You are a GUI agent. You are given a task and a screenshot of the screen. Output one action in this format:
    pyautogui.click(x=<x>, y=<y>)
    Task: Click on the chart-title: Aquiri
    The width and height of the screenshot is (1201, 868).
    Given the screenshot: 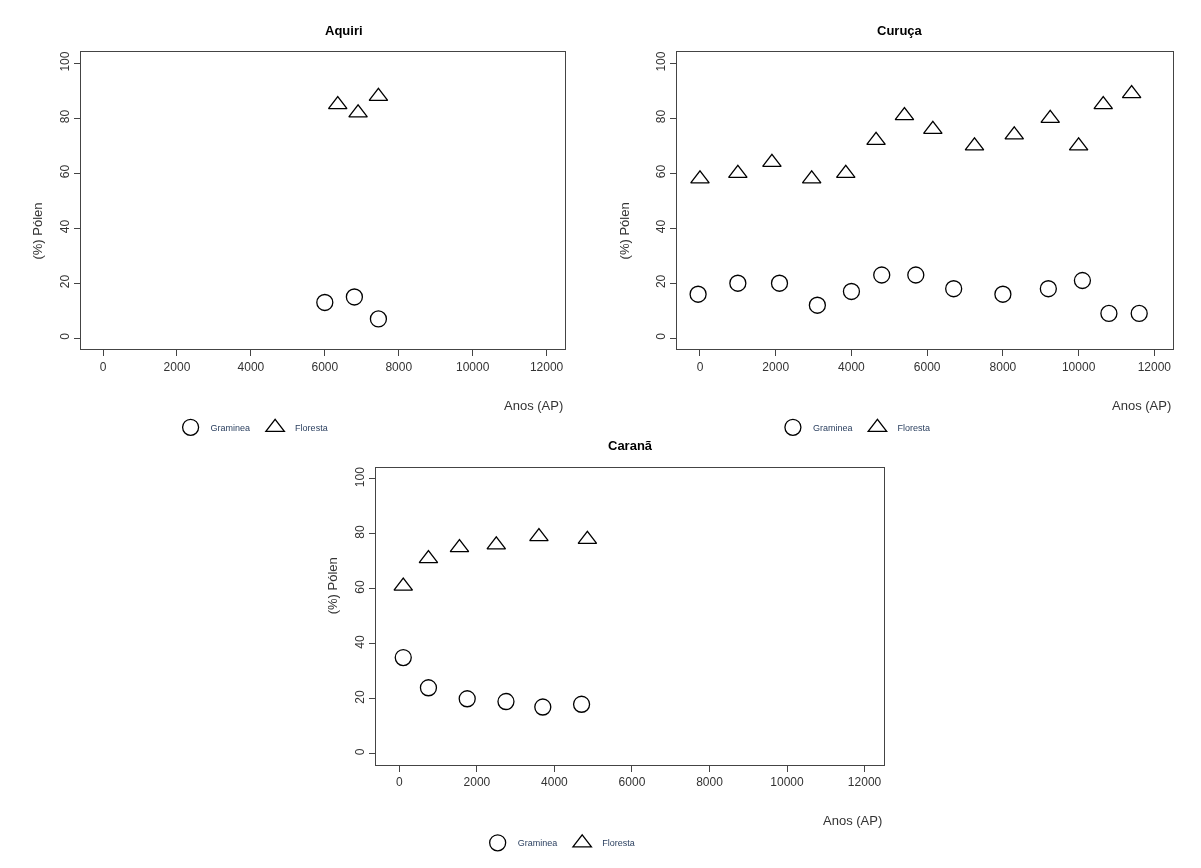 What is the action you would take?
    pyautogui.click(x=344, y=30)
    